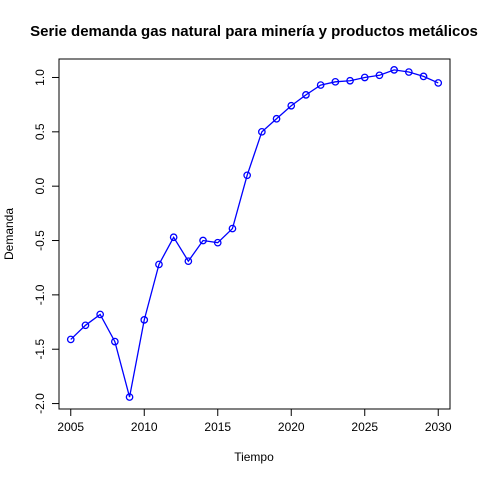 The image size is (480, 480). Describe the element at coordinates (40, 294) in the screenshot. I see `y-tick-label: -1.0` at that location.